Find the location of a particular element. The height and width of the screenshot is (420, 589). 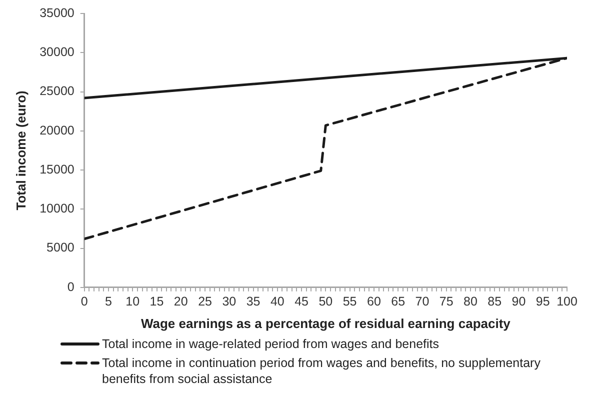

y-tick-label: 5000 is located at coordinates (60, 247).